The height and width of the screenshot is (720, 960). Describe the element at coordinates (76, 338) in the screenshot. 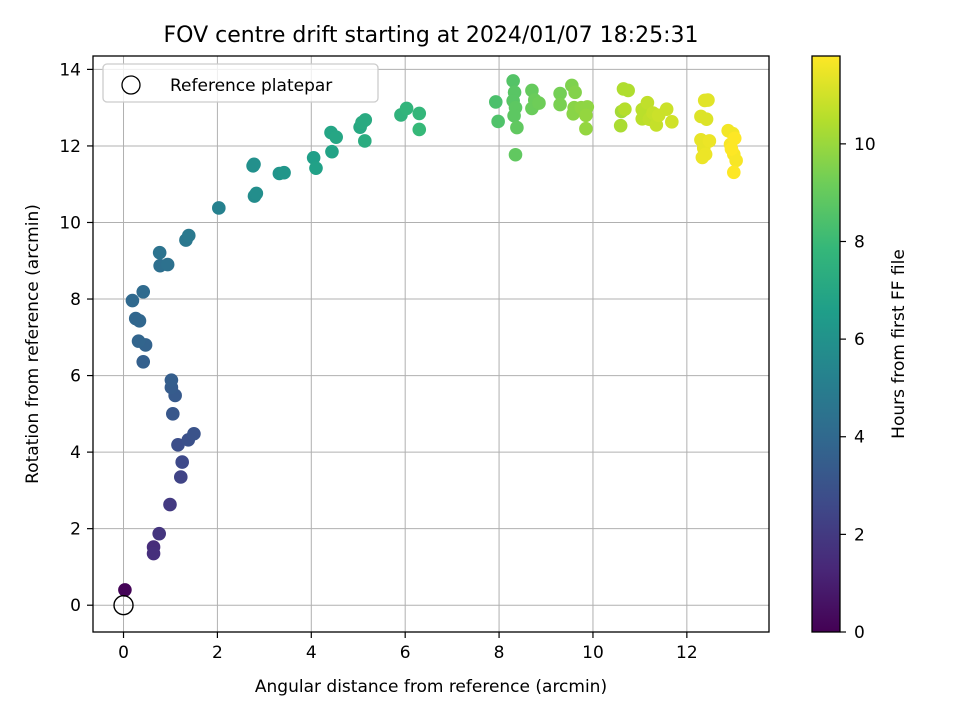

I see `y-axis-ticks: 0 2 4 6 8 10 12 14` at that location.